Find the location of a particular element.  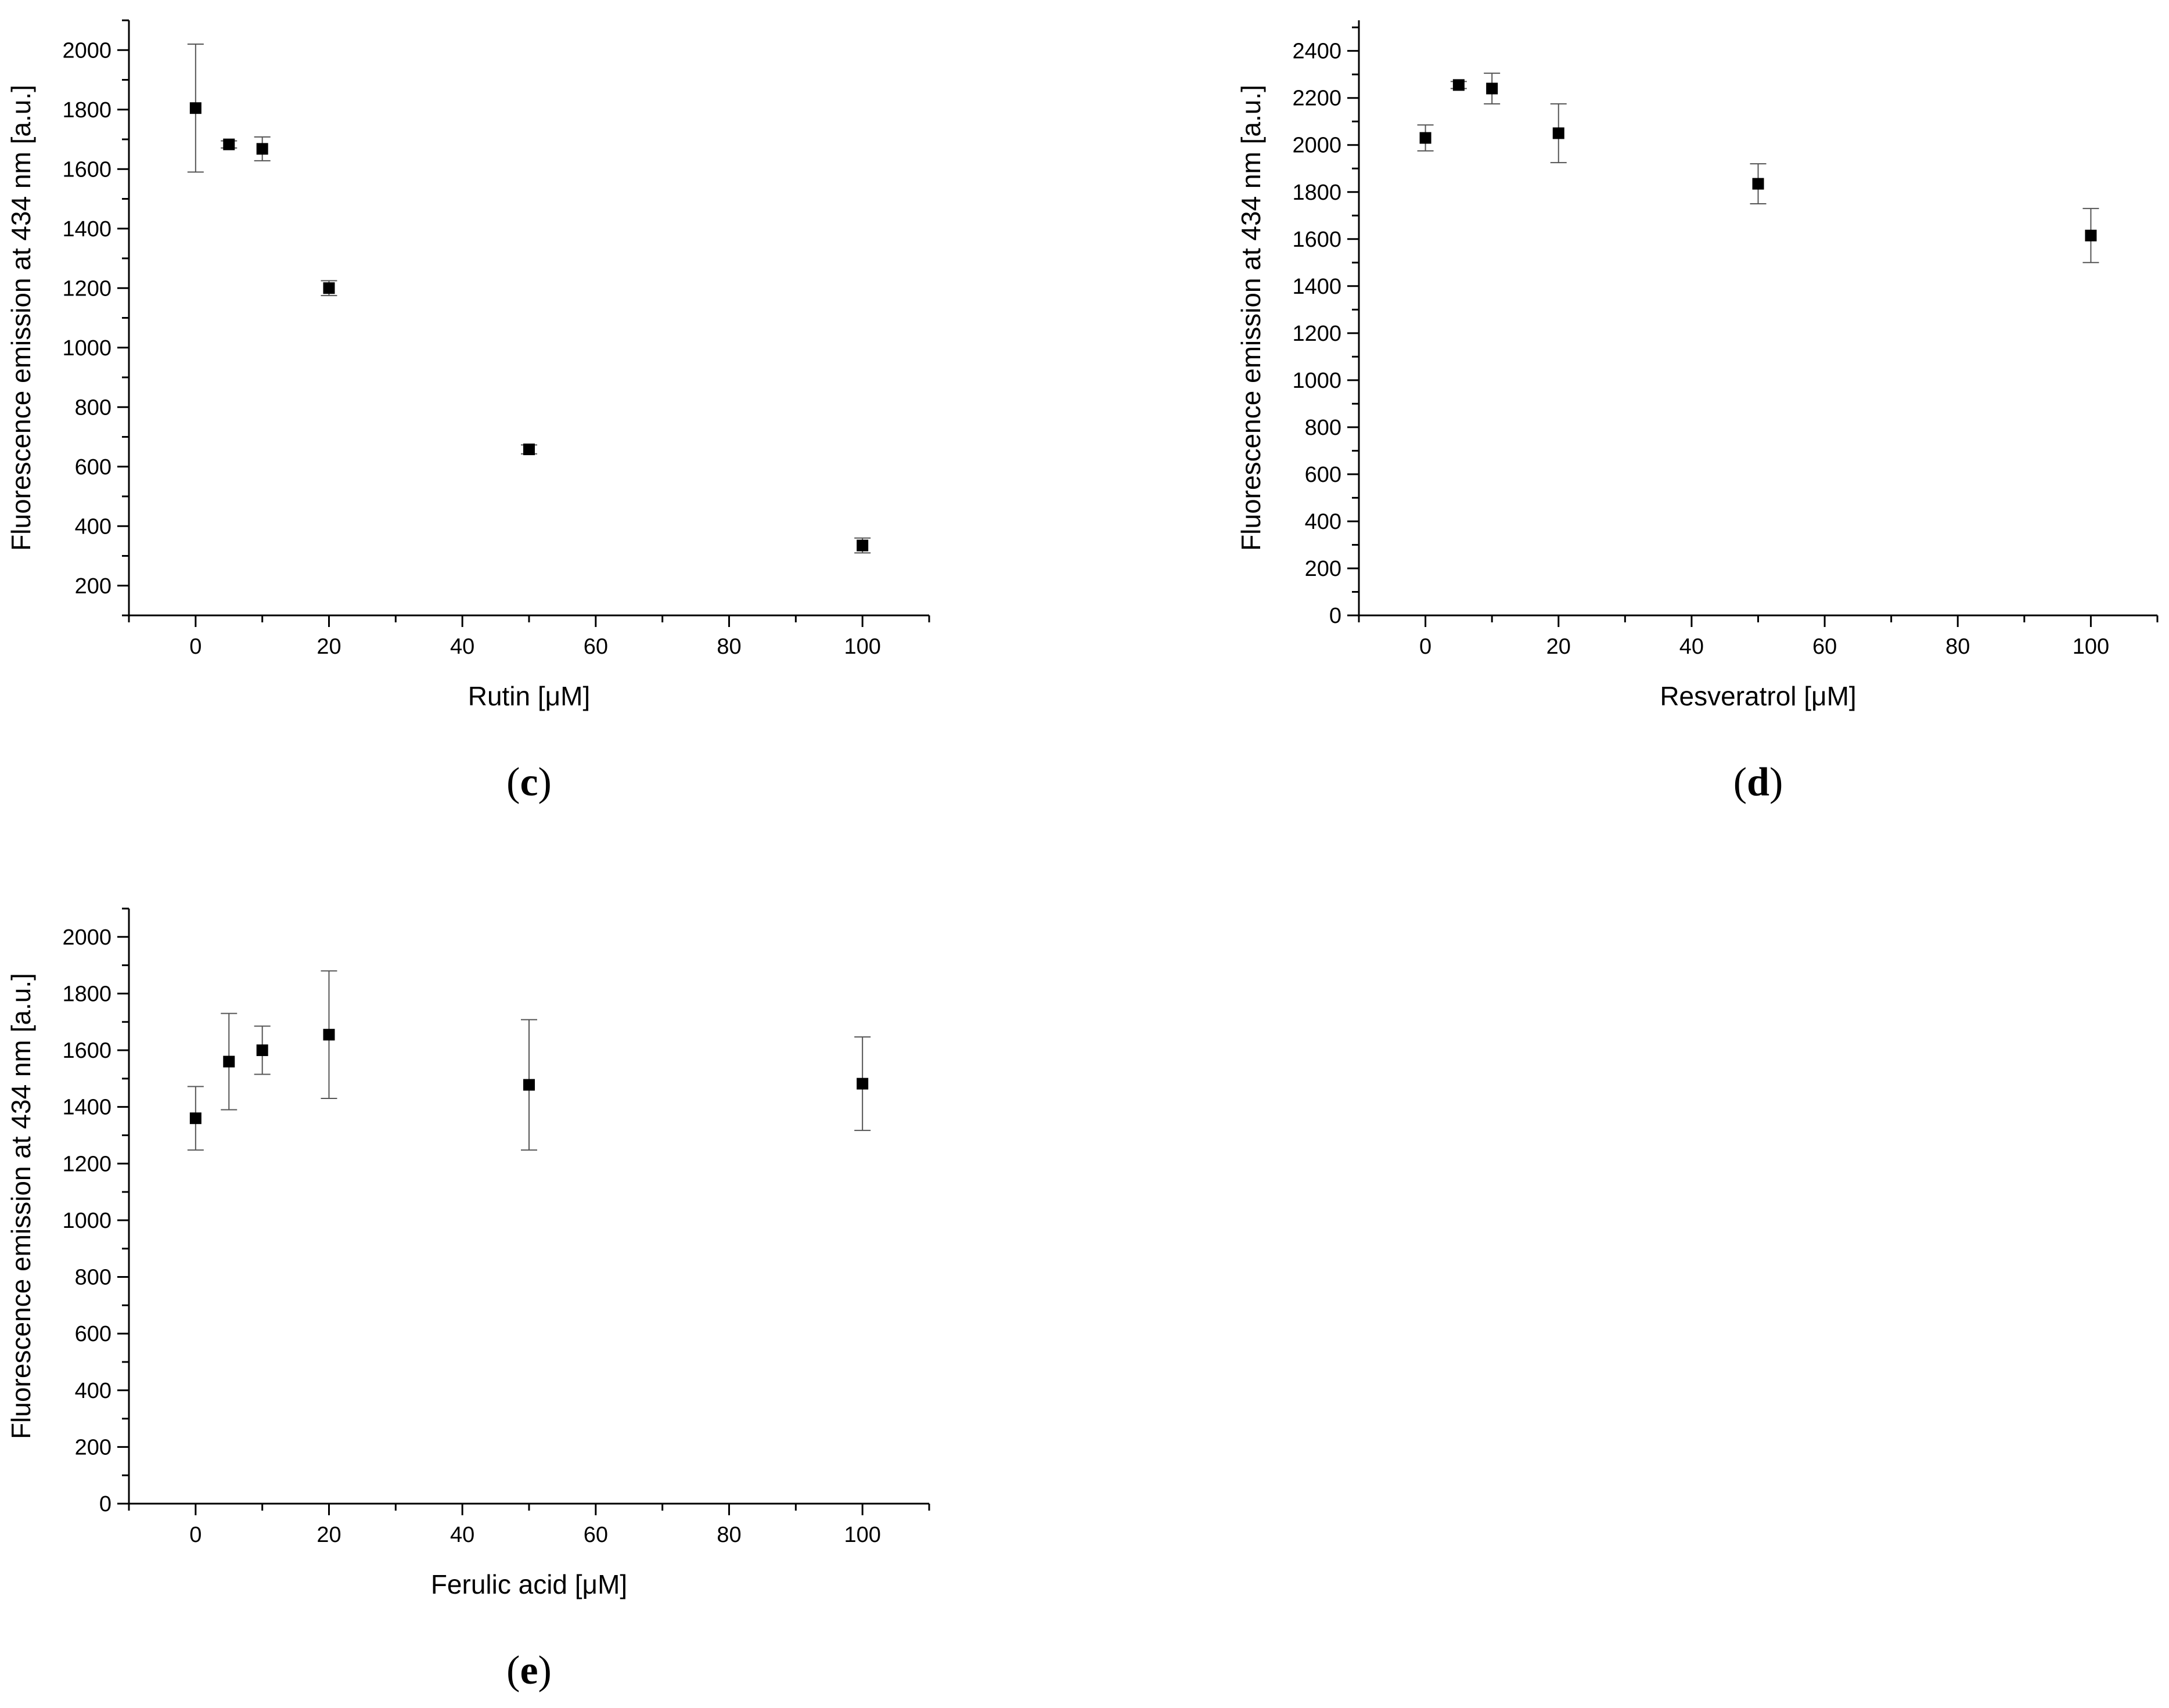

panel-e-x-tick-label: 80 is located at coordinates (729, 1535).